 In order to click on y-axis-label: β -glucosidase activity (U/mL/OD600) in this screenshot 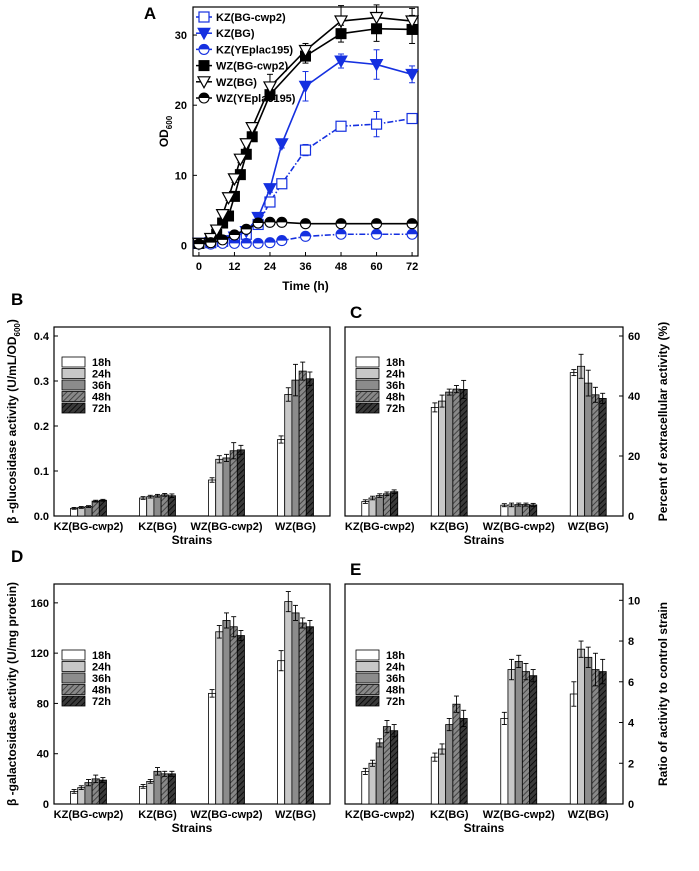, I will do `click(13, 421)`.